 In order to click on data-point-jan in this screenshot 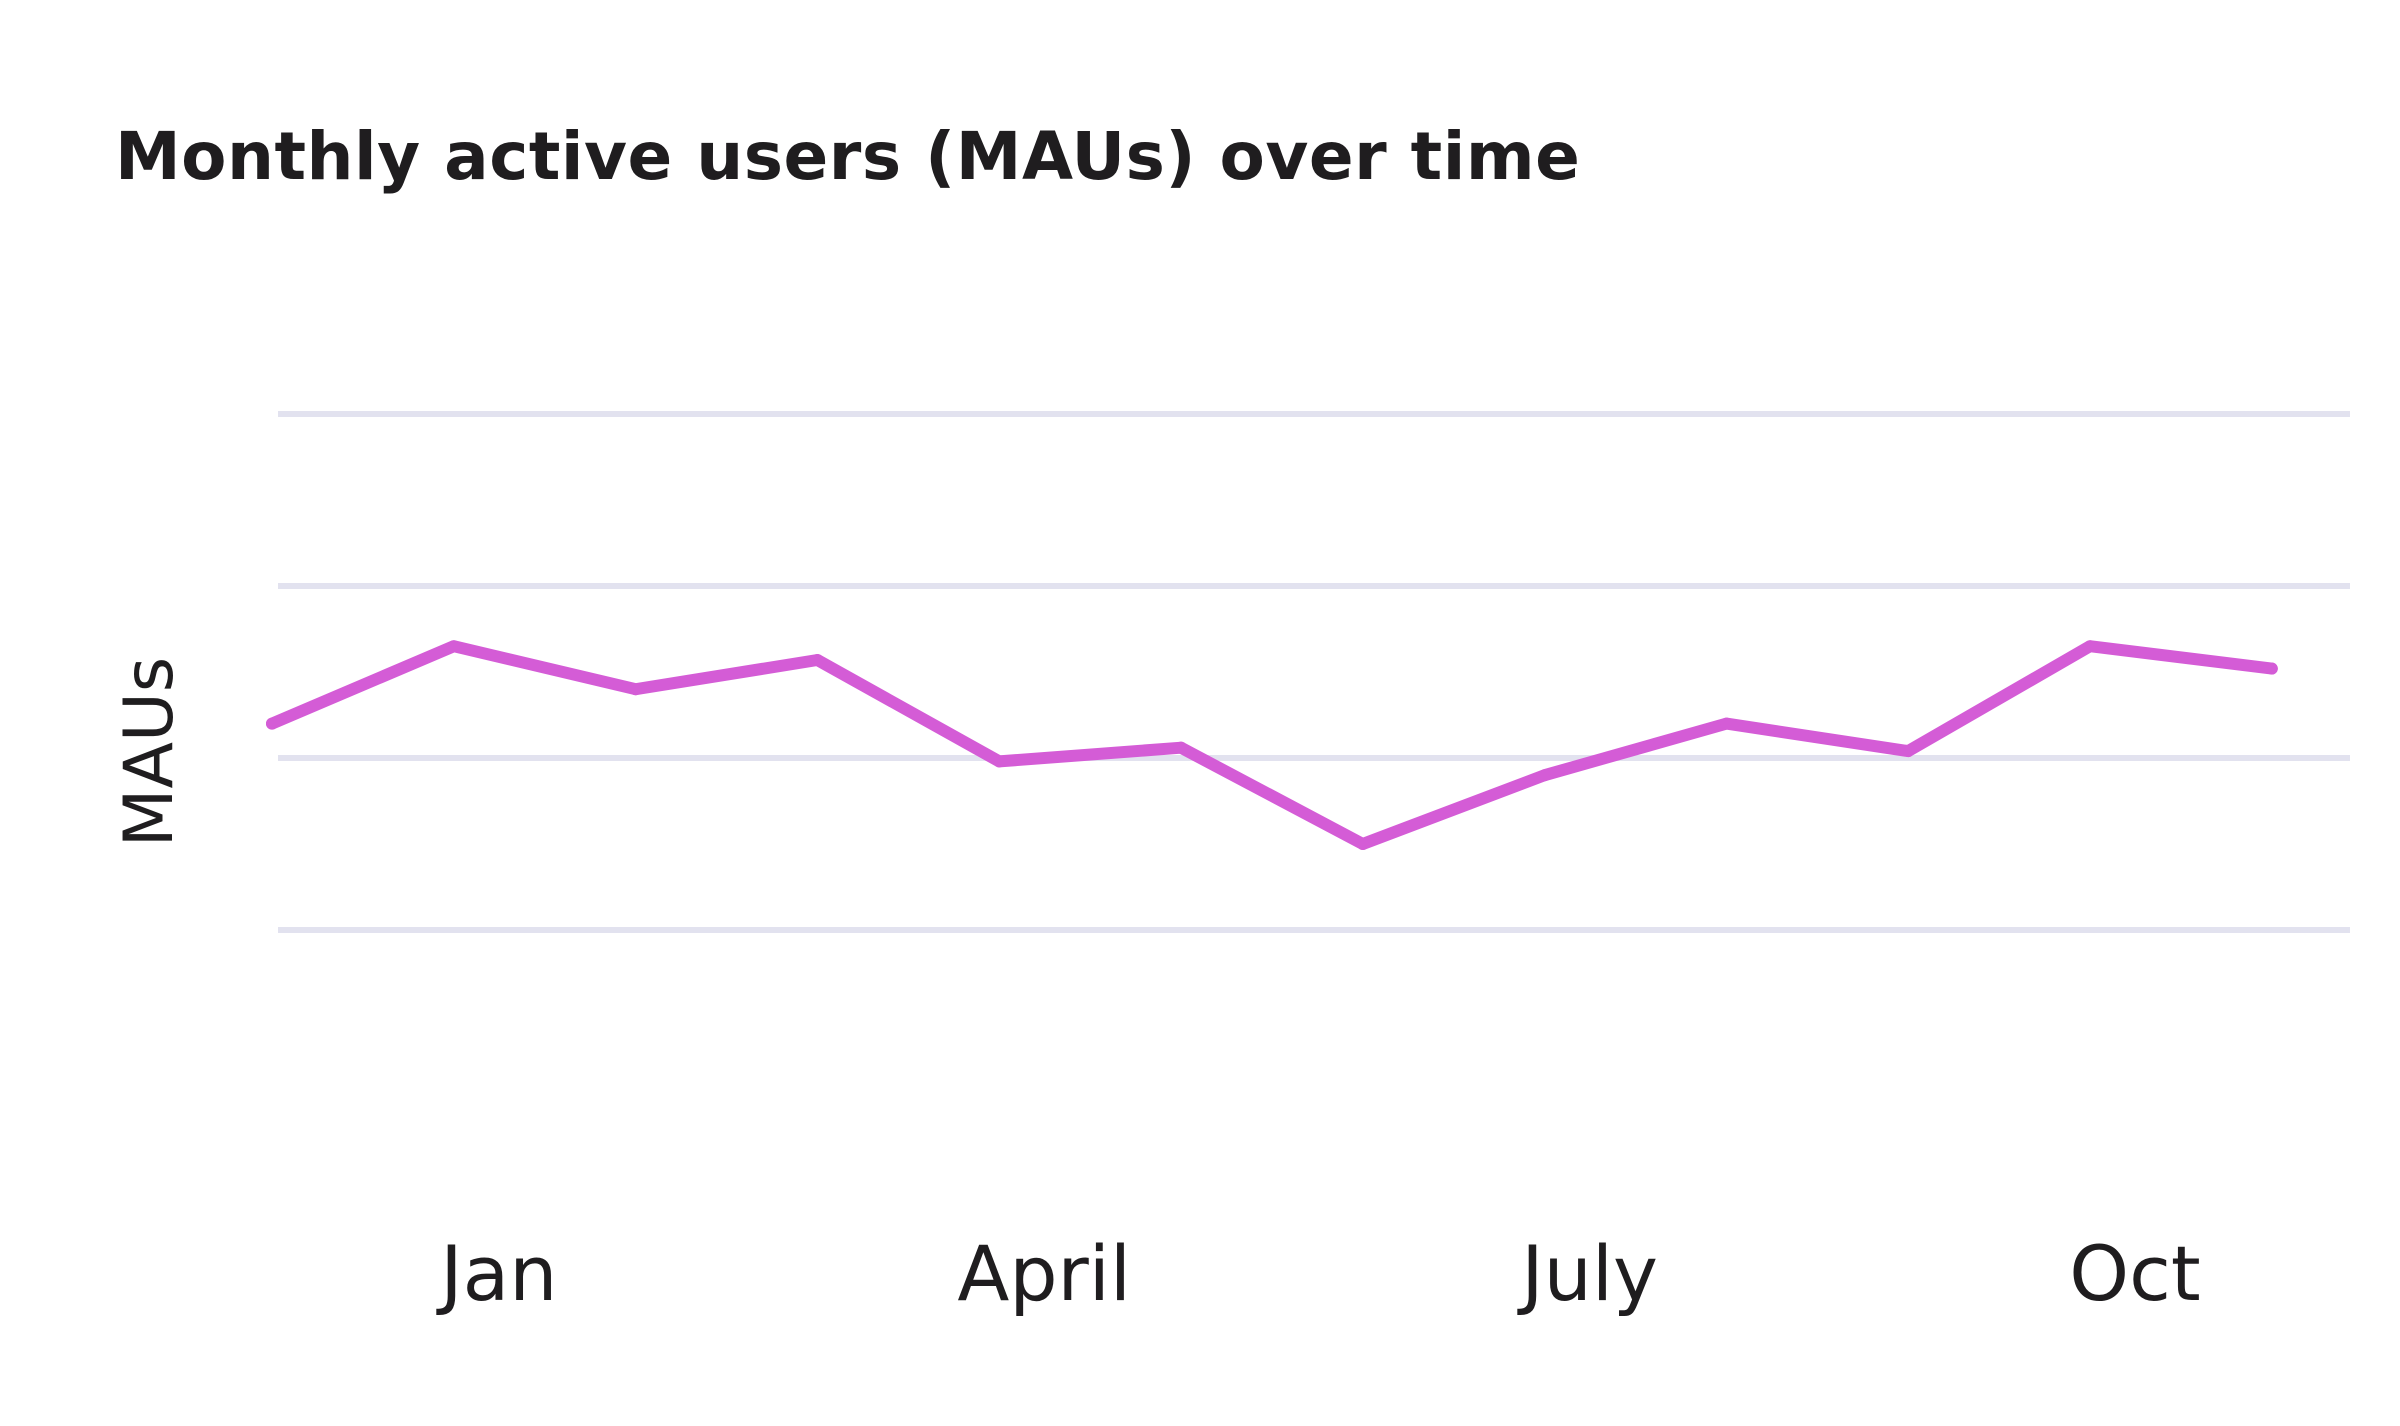, I will do `click(453, 646)`.